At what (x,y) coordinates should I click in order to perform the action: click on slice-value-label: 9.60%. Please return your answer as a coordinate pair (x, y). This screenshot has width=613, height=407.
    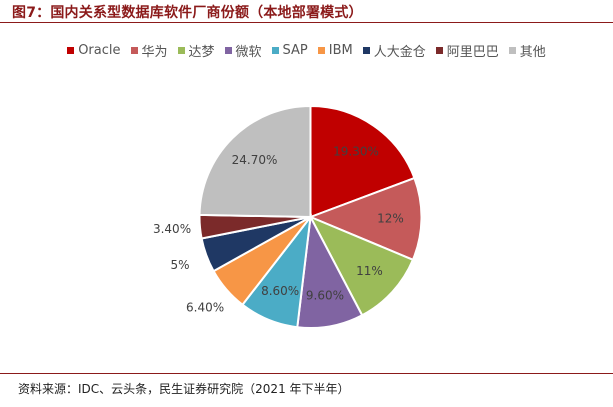
    Looking at the image, I should click on (325, 296).